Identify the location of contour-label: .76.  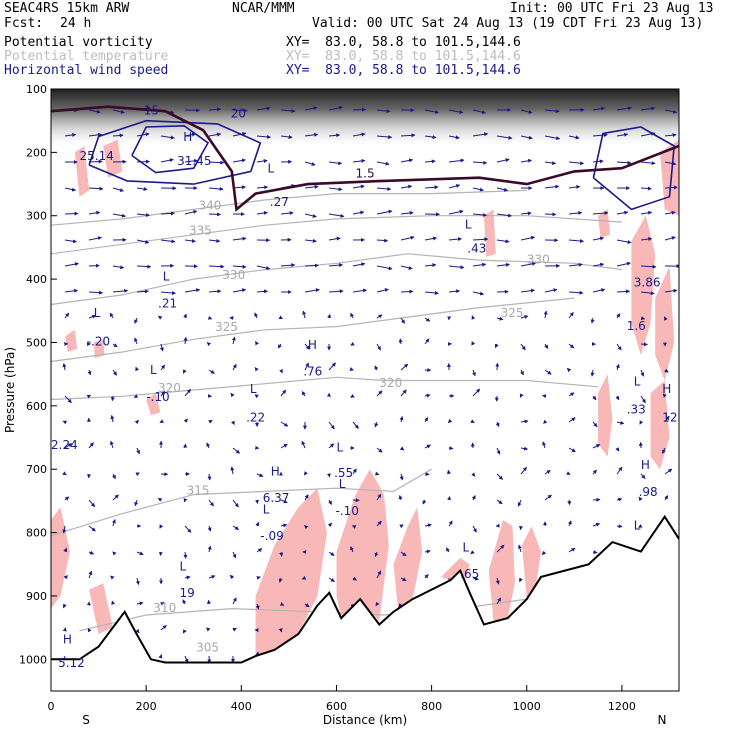
(312, 371).